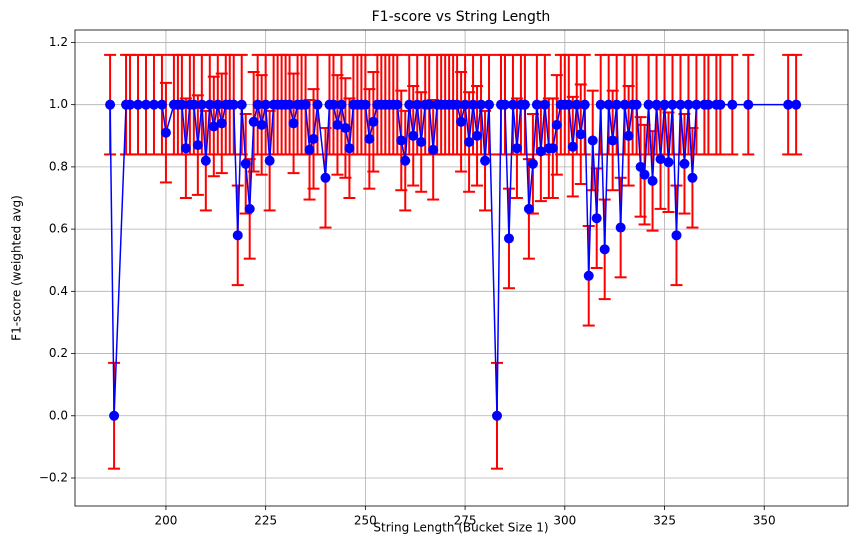 The width and height of the screenshot is (858, 545). What do you see at coordinates (58, 104) in the screenshot?
I see `y-tick-label: 1.0` at bounding box center [58, 104].